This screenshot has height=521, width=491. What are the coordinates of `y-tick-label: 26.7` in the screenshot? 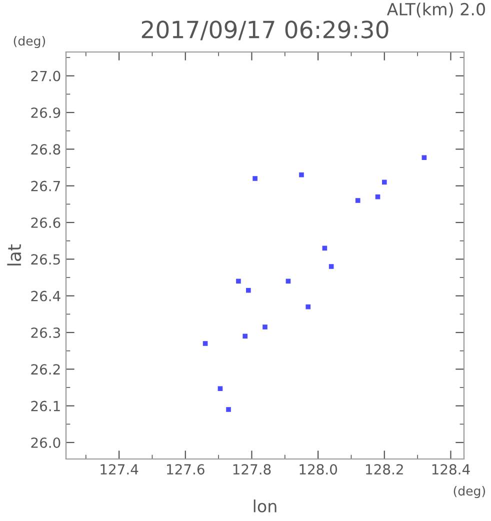 It's located at (45, 186).